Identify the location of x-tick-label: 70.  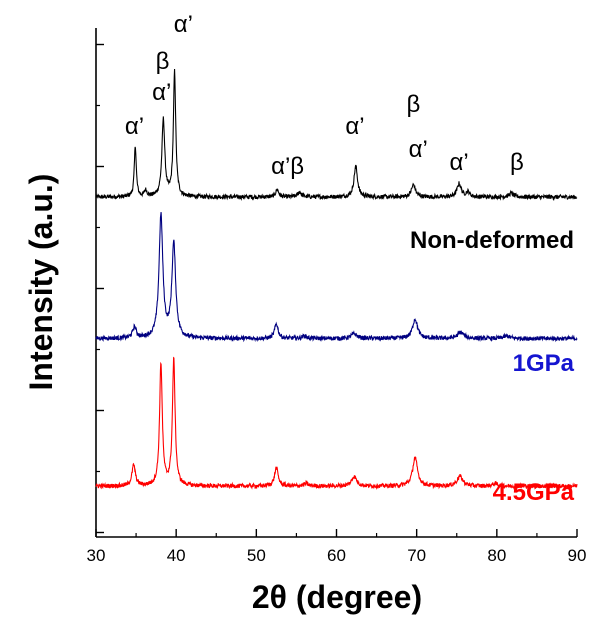
(416, 555).